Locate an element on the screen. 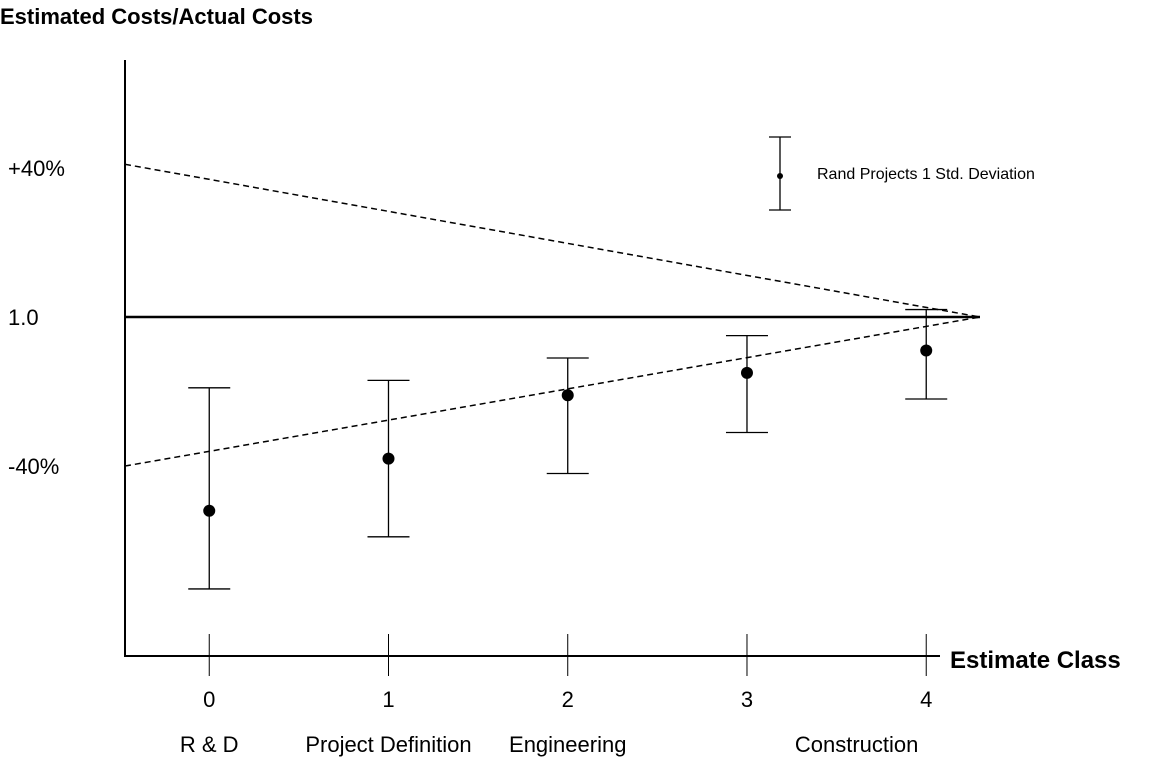  y-tick-label: -40% is located at coordinates (33, 466).